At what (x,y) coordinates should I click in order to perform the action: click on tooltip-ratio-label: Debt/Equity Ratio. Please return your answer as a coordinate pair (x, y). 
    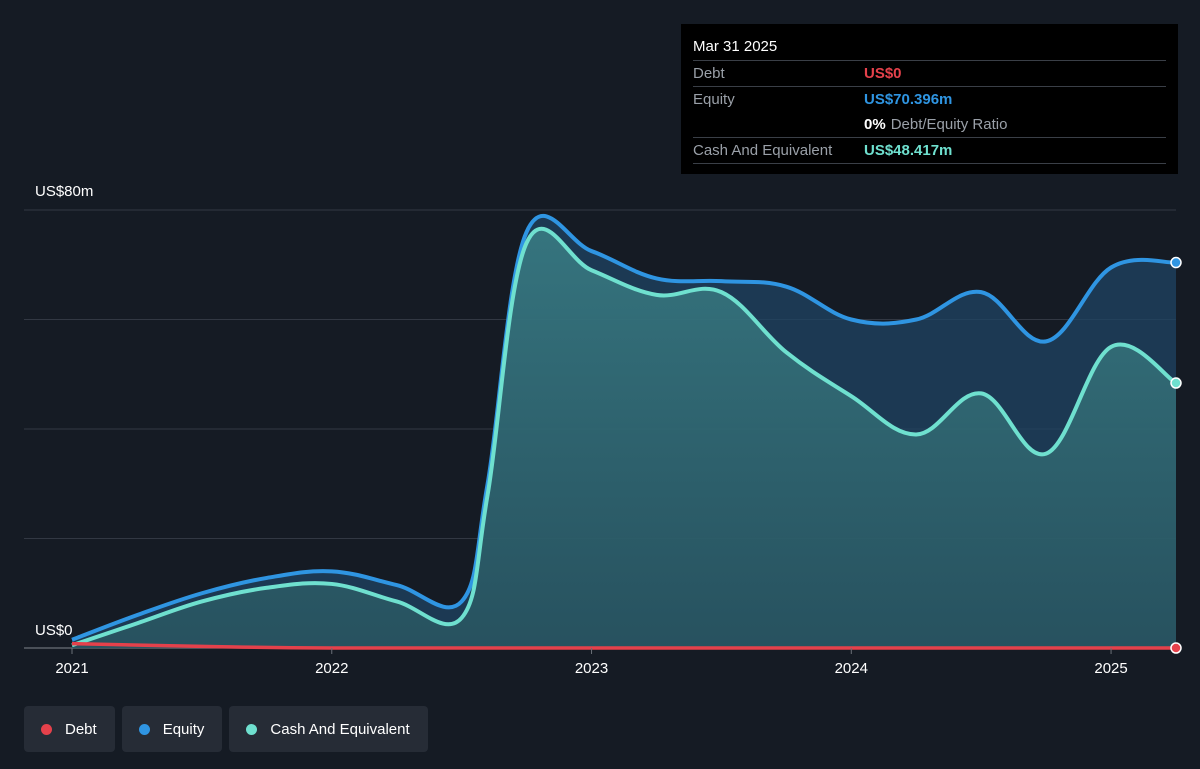
    Looking at the image, I should click on (949, 124).